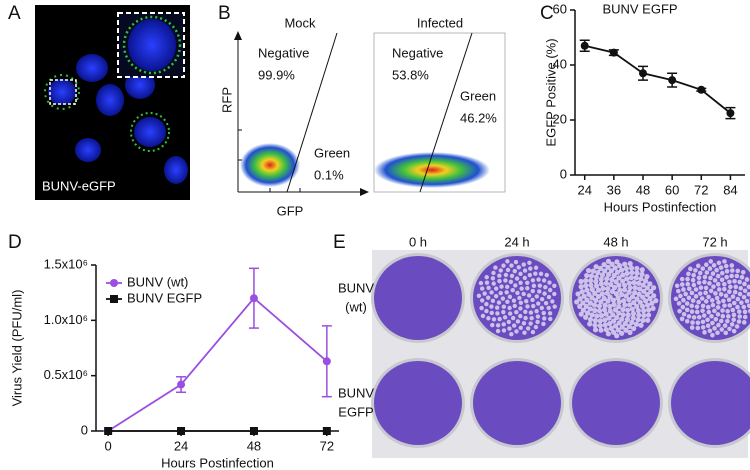  What do you see at coordinates (114, 283) in the screenshot?
I see `legend-marker` at bounding box center [114, 283].